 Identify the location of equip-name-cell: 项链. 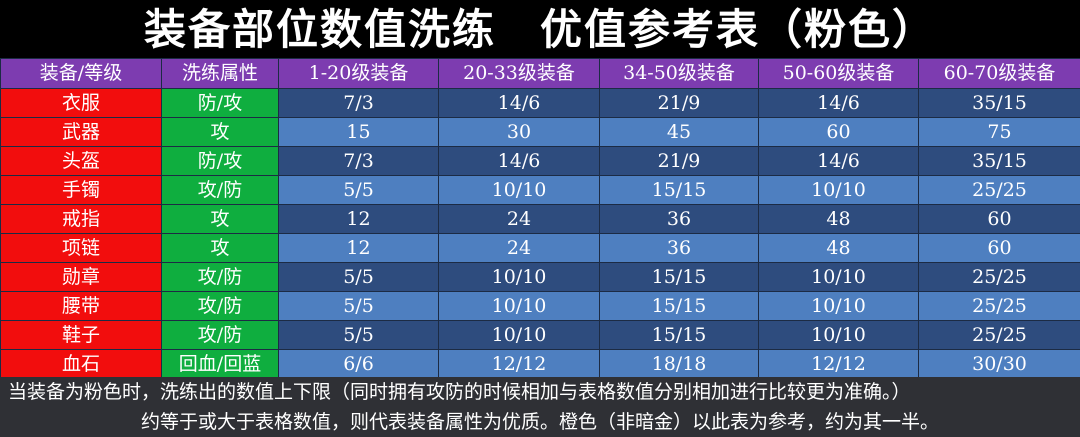
(81, 248).